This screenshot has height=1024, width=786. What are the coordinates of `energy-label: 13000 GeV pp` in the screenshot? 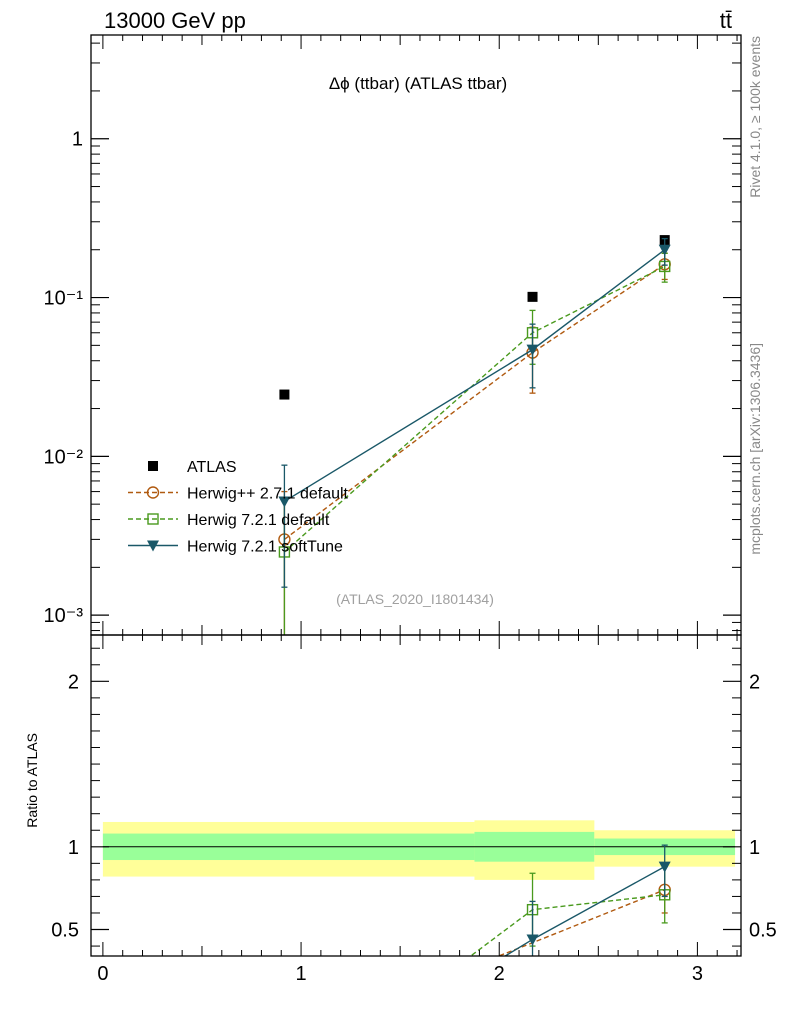 It's located at (175, 20).